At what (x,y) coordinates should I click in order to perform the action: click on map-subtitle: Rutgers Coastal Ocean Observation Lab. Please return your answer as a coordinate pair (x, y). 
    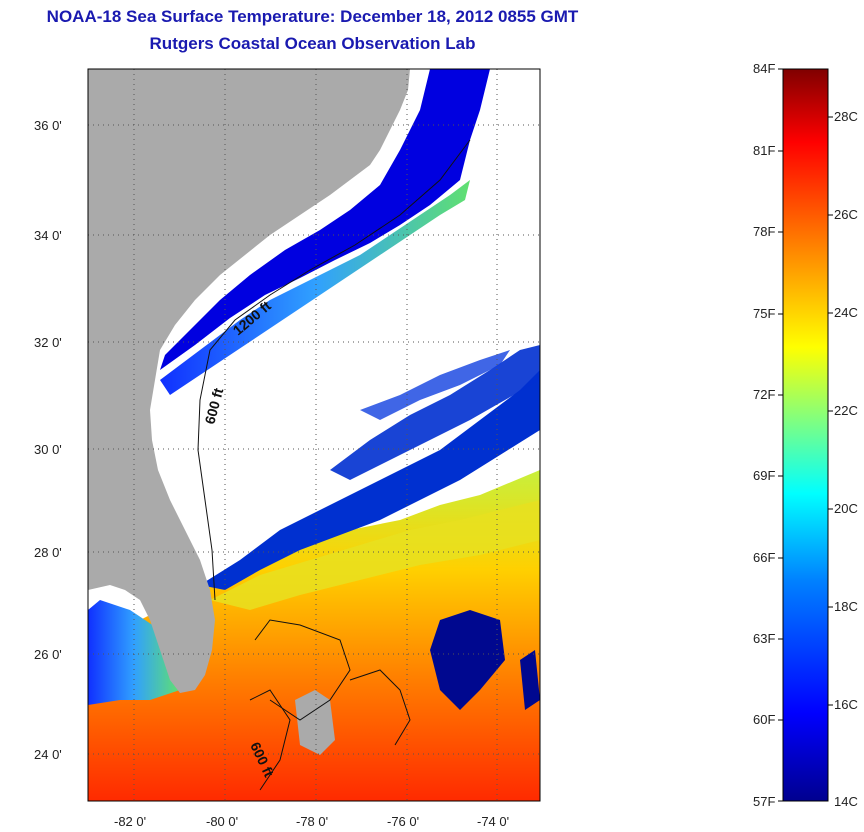
    Looking at the image, I should click on (312, 43).